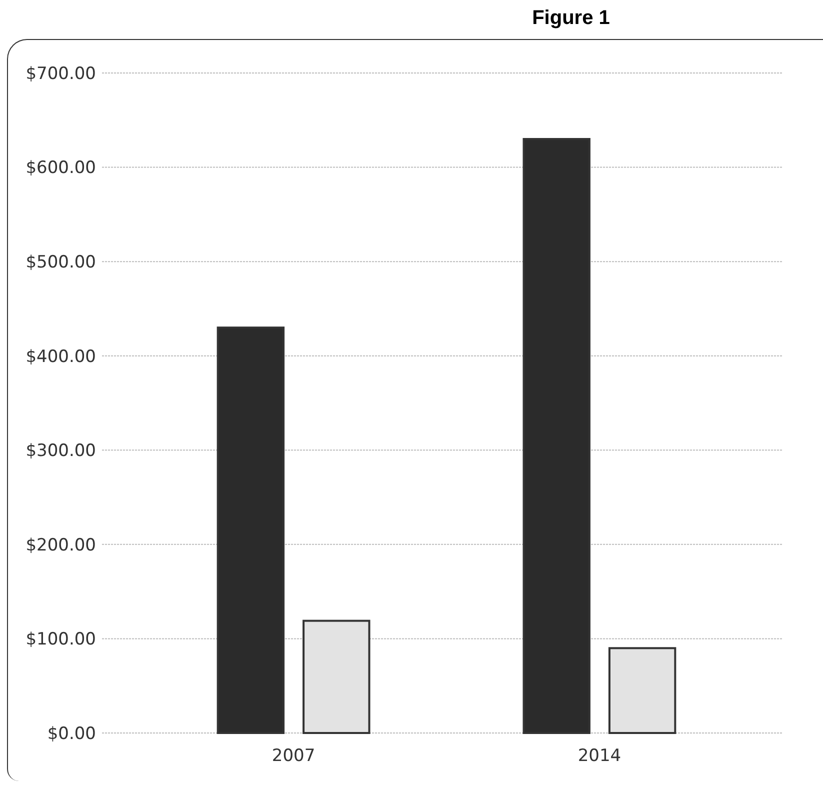 The height and width of the screenshot is (787, 823). What do you see at coordinates (71, 734) in the screenshot?
I see `y-tick-label: $0.00` at bounding box center [71, 734].